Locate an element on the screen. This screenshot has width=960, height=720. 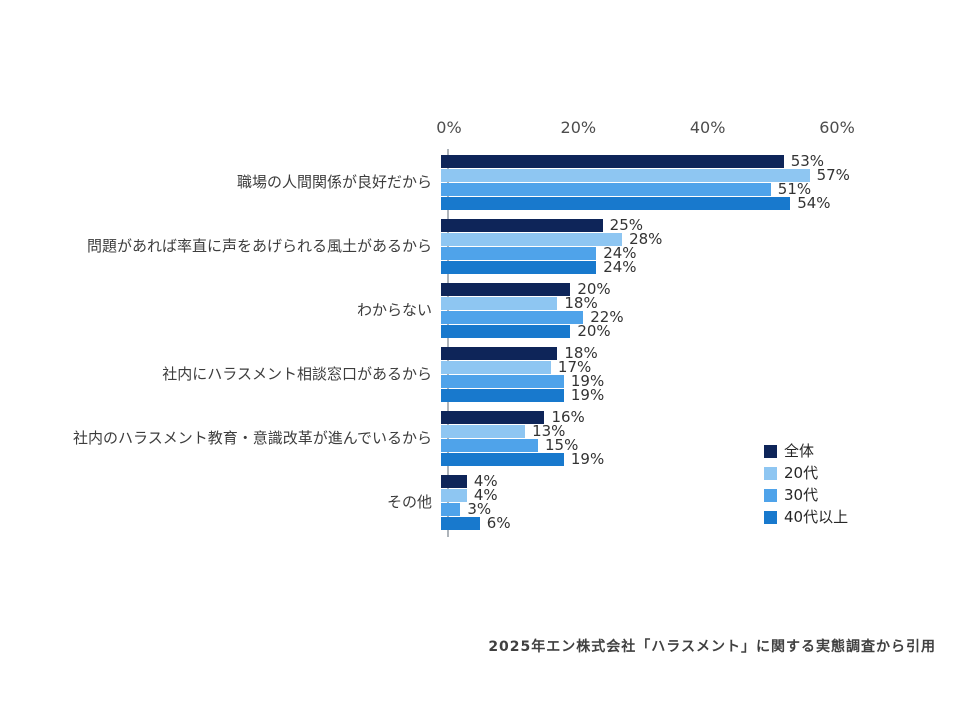
bar-group: 4% 4% 3% 6% is located at coordinates (700, 503).